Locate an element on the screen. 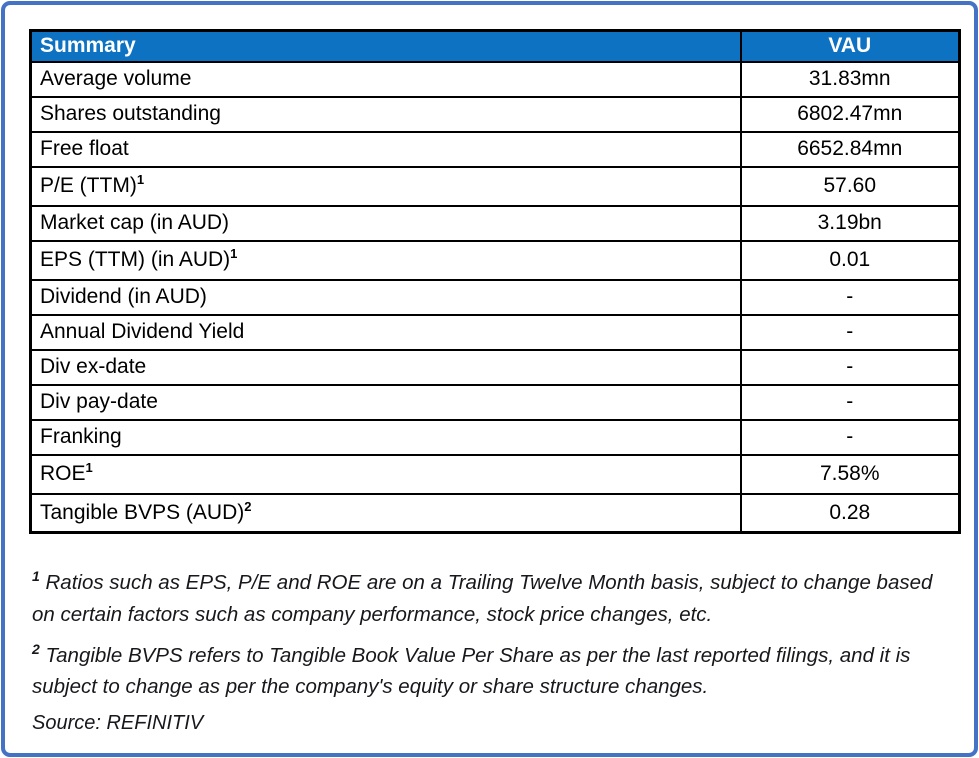  row-value: 57.60 is located at coordinates (850, 186).